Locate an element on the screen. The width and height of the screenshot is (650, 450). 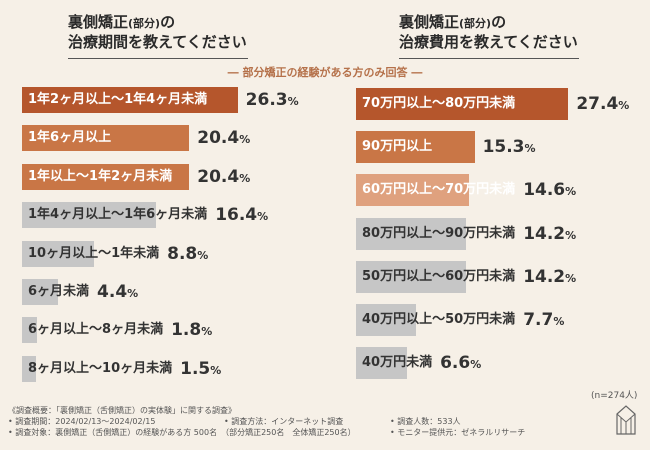
notes-provider: • モニター提供元：ゼネラルリサーチ is located at coordinates (458, 432).